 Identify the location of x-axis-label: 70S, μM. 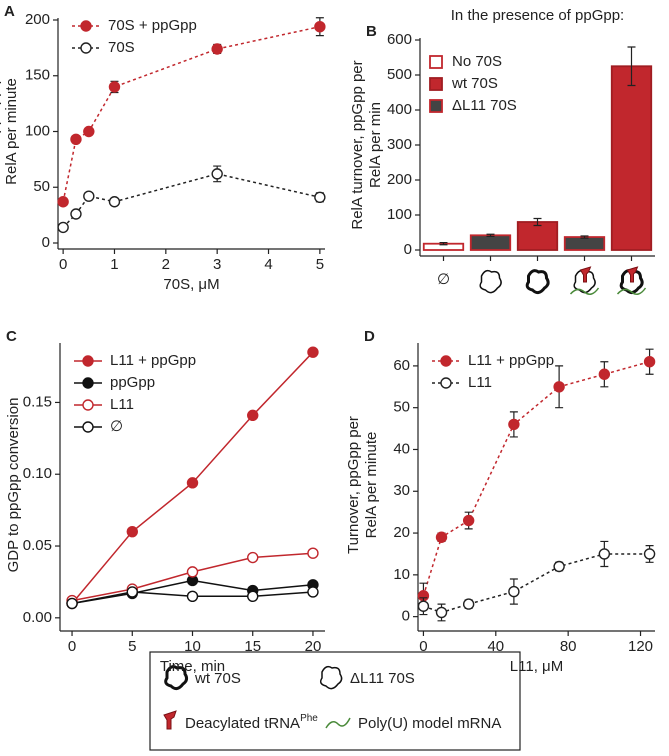
(191, 284).